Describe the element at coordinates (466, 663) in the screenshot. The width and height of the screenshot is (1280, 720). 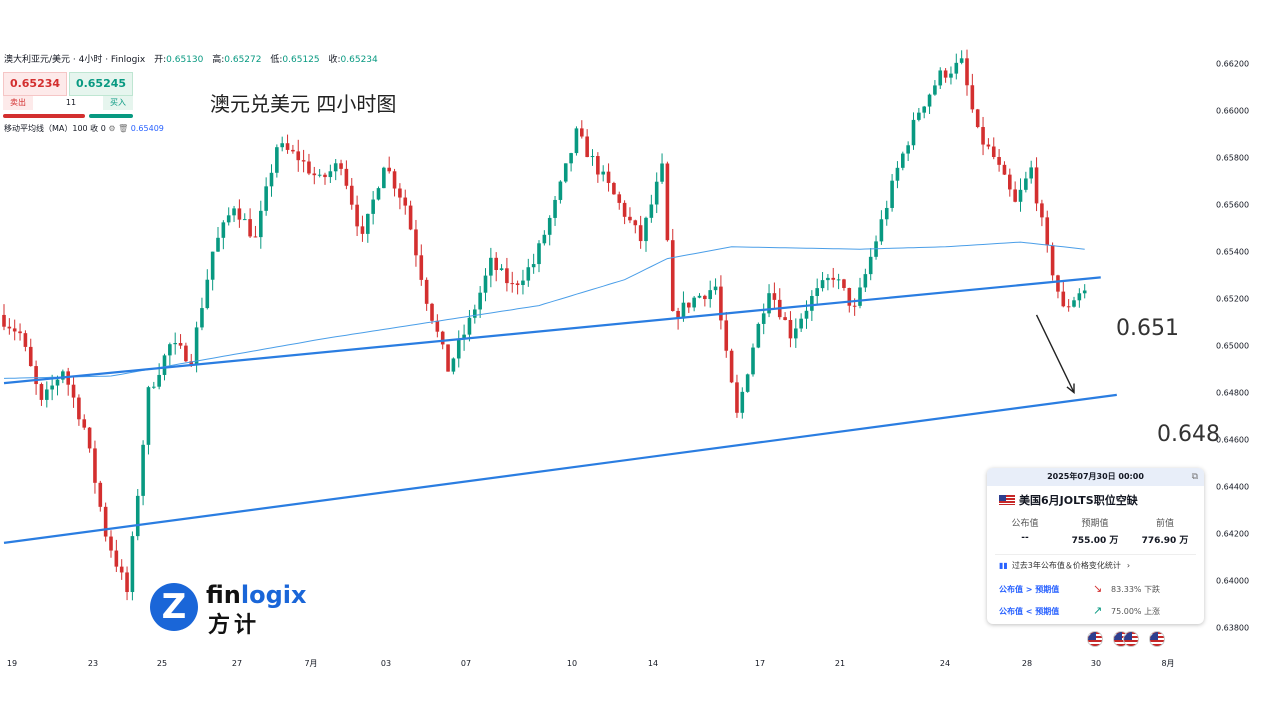
I see `x-tick-label: 07` at that location.